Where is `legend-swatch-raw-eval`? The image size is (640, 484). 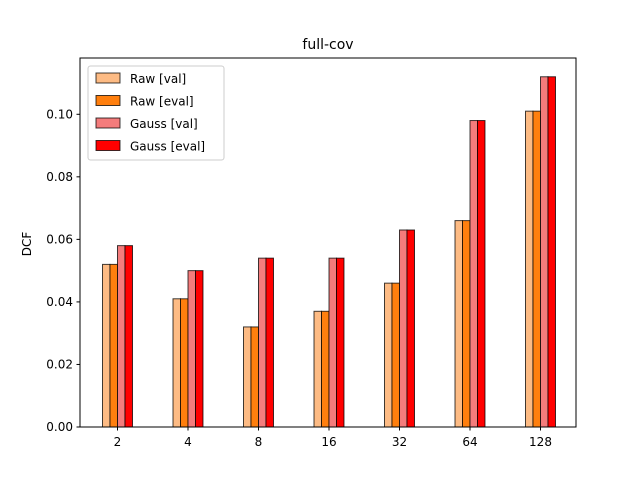 legend-swatch-raw-eval is located at coordinates (108, 101).